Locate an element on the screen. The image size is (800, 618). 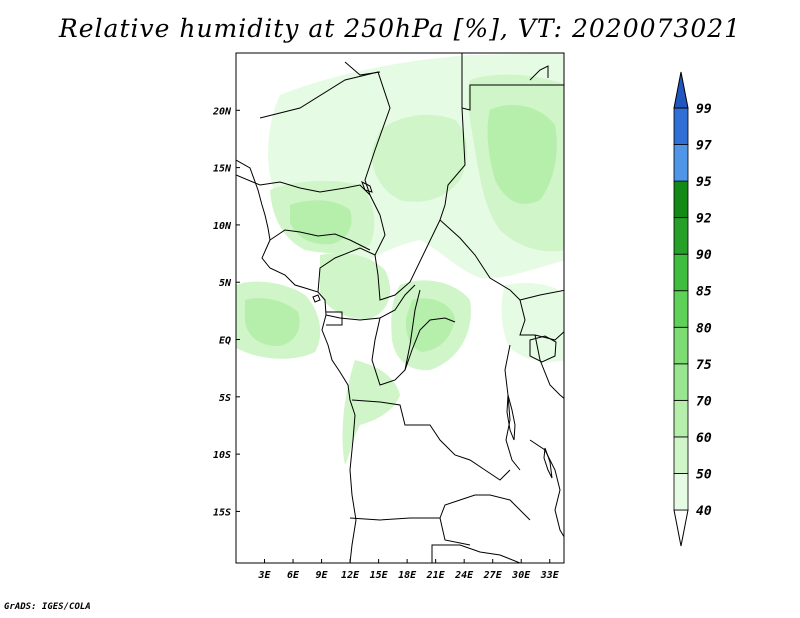
border-nigeria is located at coordinates (320, 240).